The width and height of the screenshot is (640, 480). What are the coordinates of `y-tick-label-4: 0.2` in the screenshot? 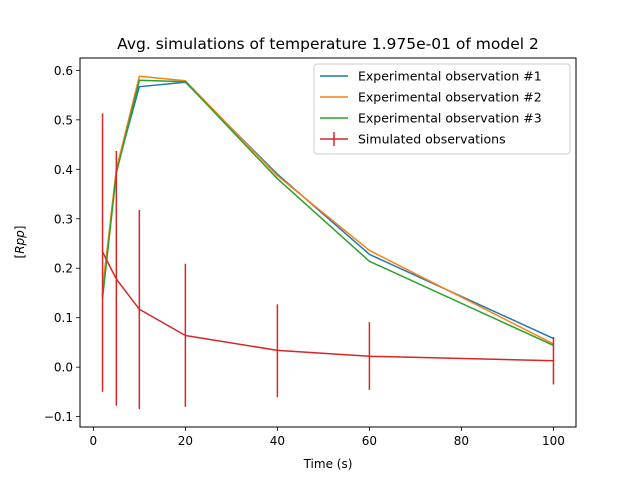 It's located at (63, 269).